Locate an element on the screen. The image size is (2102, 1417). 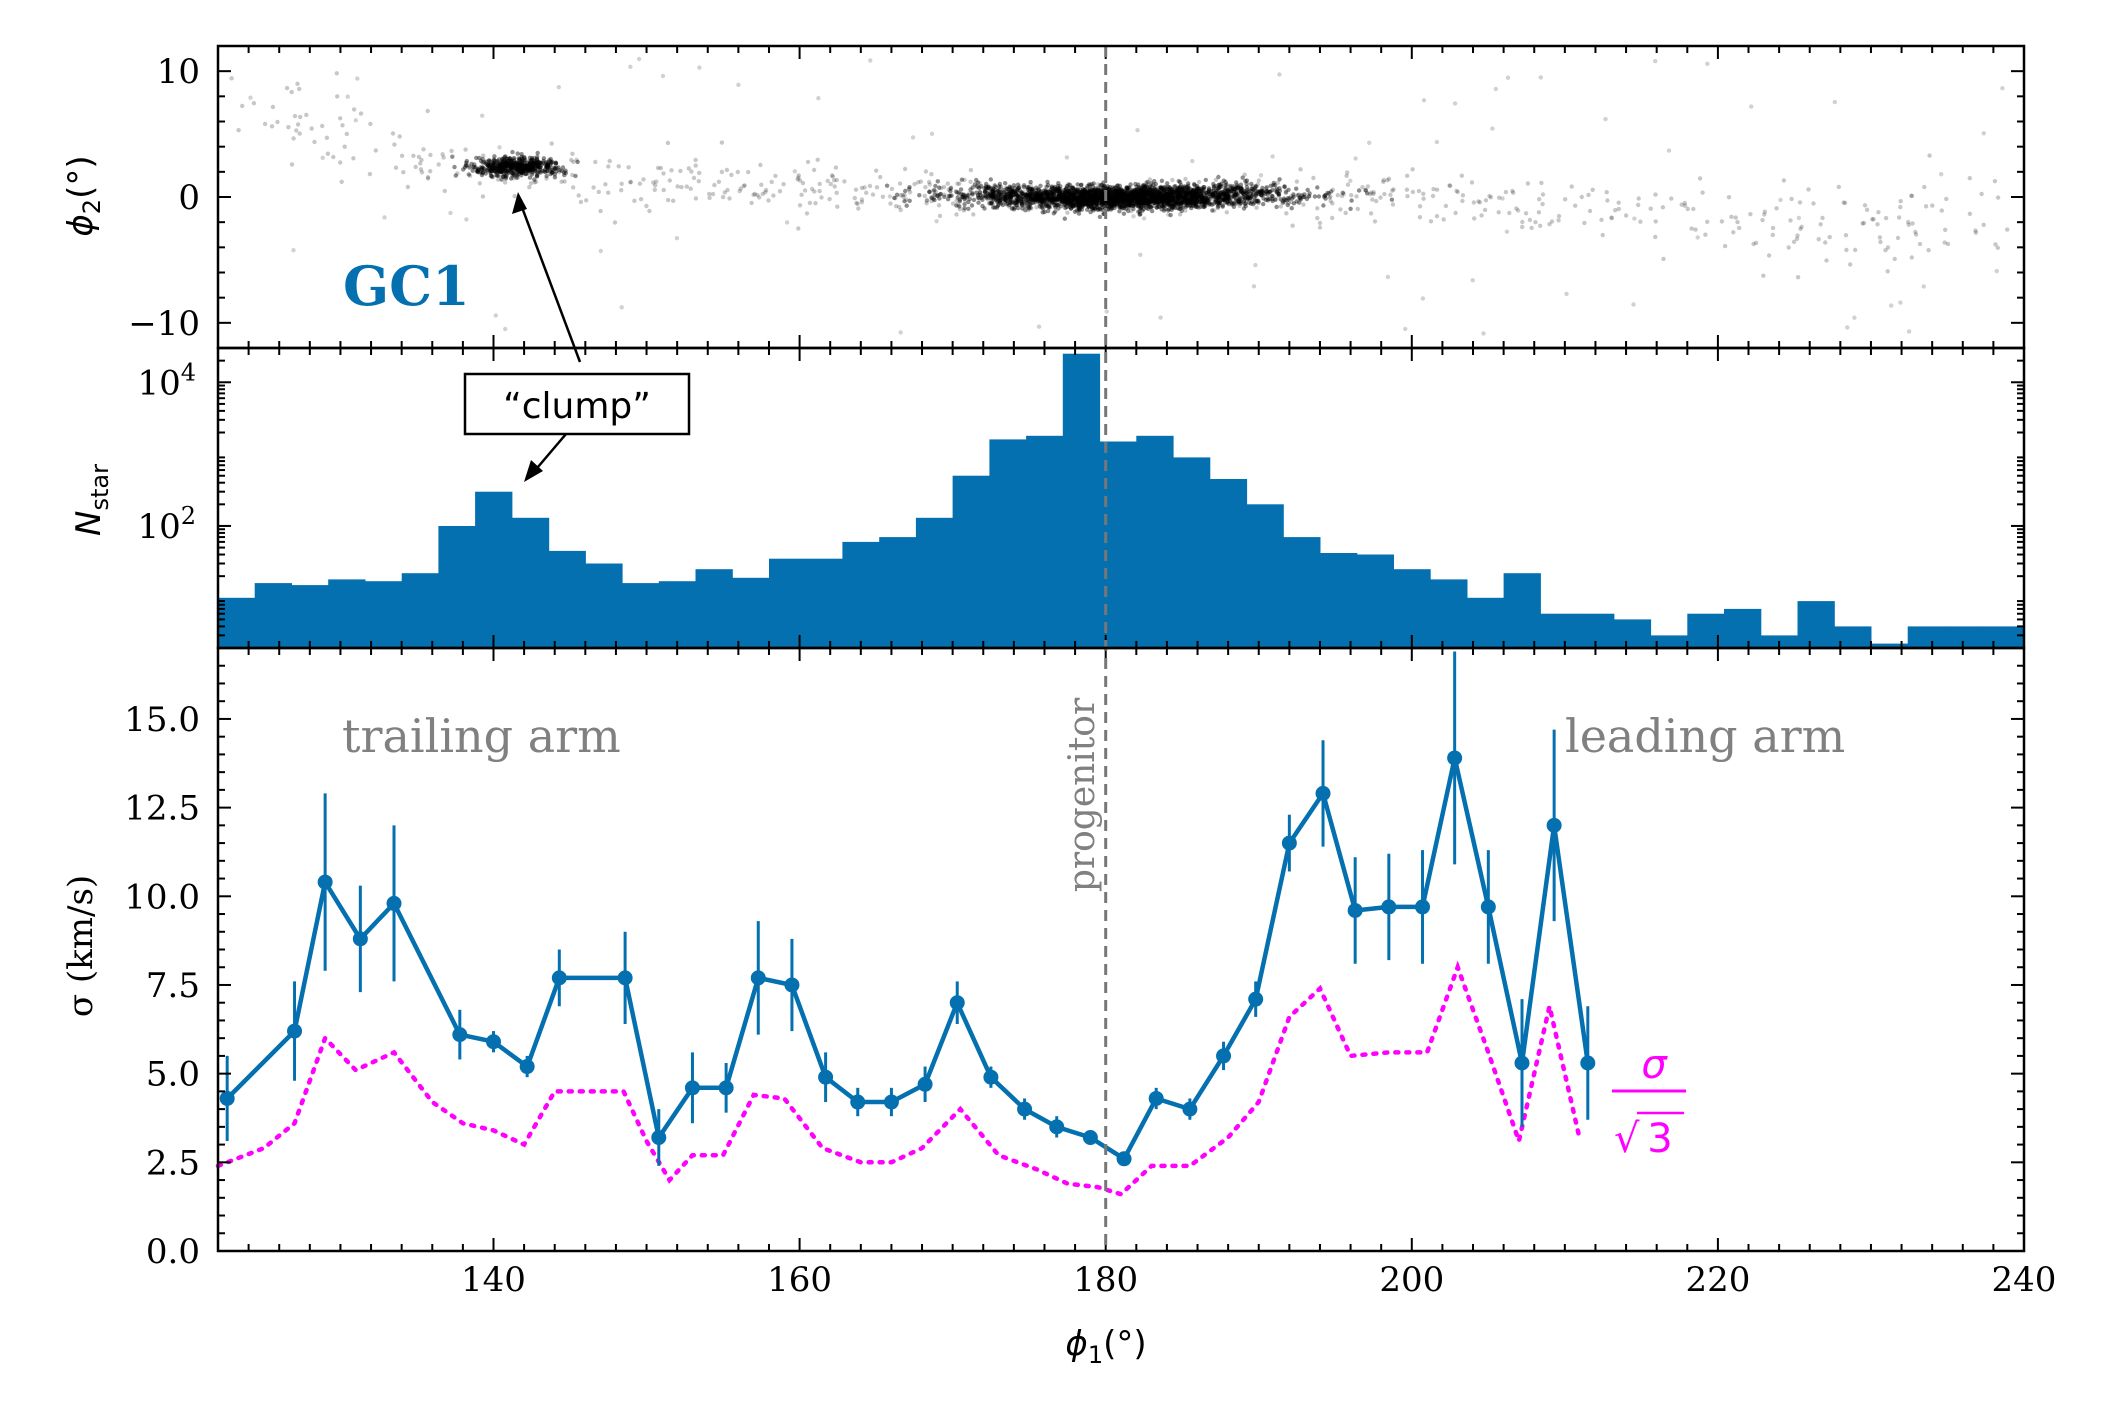
figure-label: GC1 is located at coordinates (406, 286).